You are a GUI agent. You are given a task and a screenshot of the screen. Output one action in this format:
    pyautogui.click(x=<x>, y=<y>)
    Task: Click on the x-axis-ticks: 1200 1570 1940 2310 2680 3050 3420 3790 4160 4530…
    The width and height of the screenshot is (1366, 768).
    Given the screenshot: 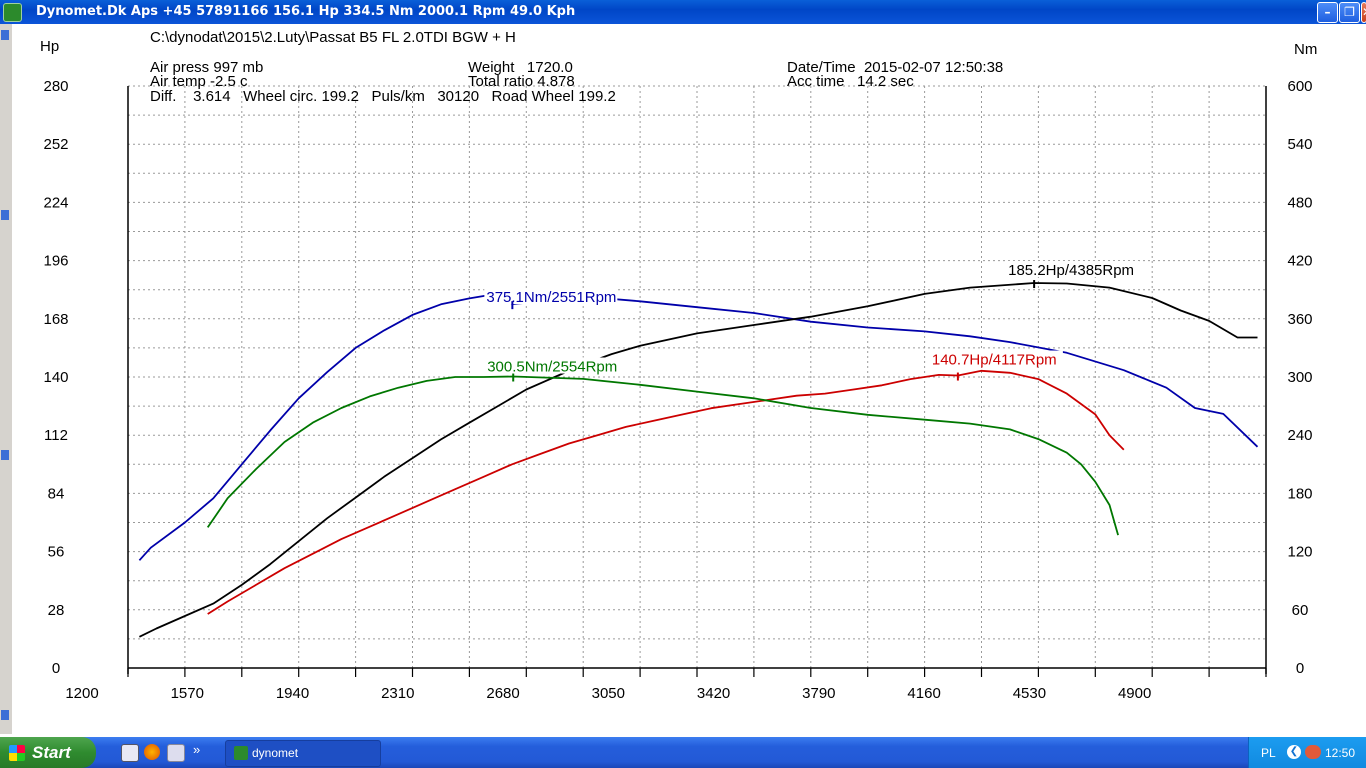 What is the action you would take?
    pyautogui.click(x=666, y=685)
    